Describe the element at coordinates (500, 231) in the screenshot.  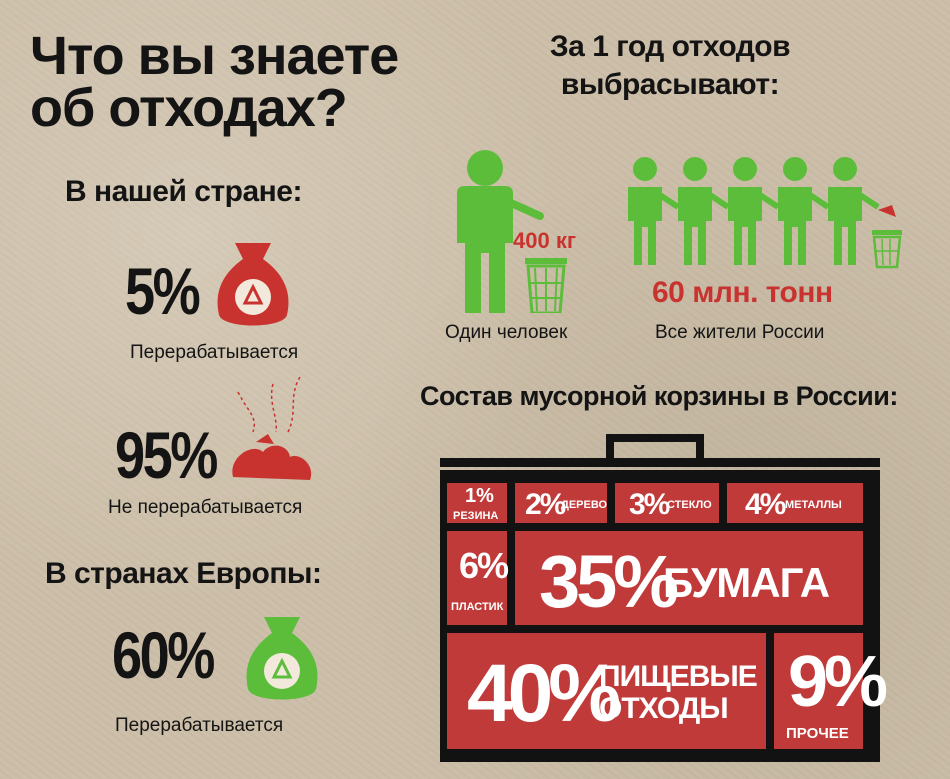
I see `person-icon` at that location.